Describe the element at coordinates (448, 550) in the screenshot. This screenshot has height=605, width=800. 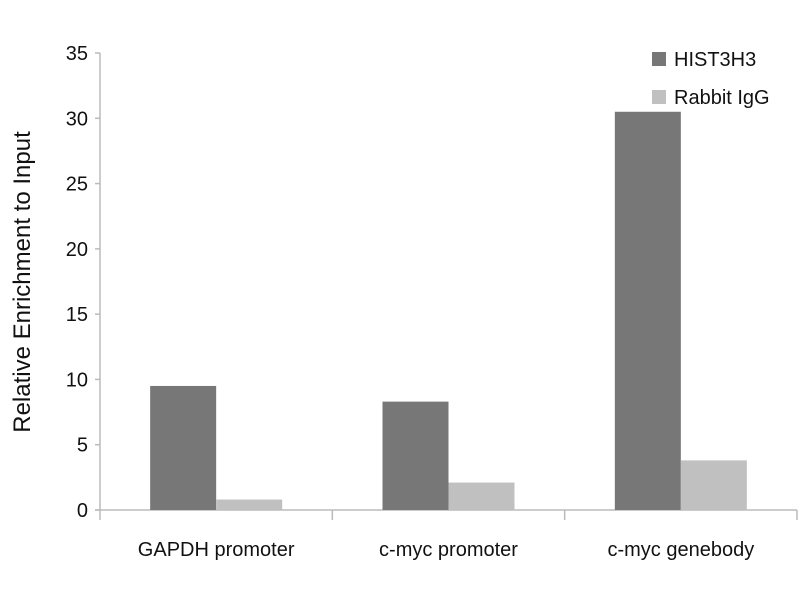
I see `x-tick-label: c-myc promoter` at that location.